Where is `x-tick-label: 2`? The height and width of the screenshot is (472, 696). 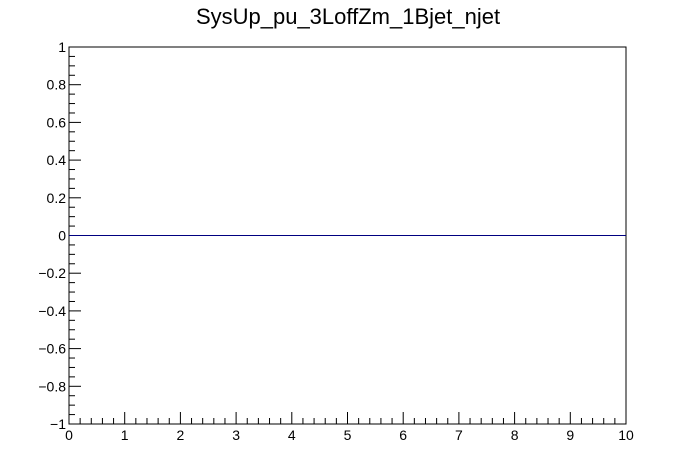 x-tick-label: 2 is located at coordinates (181, 435).